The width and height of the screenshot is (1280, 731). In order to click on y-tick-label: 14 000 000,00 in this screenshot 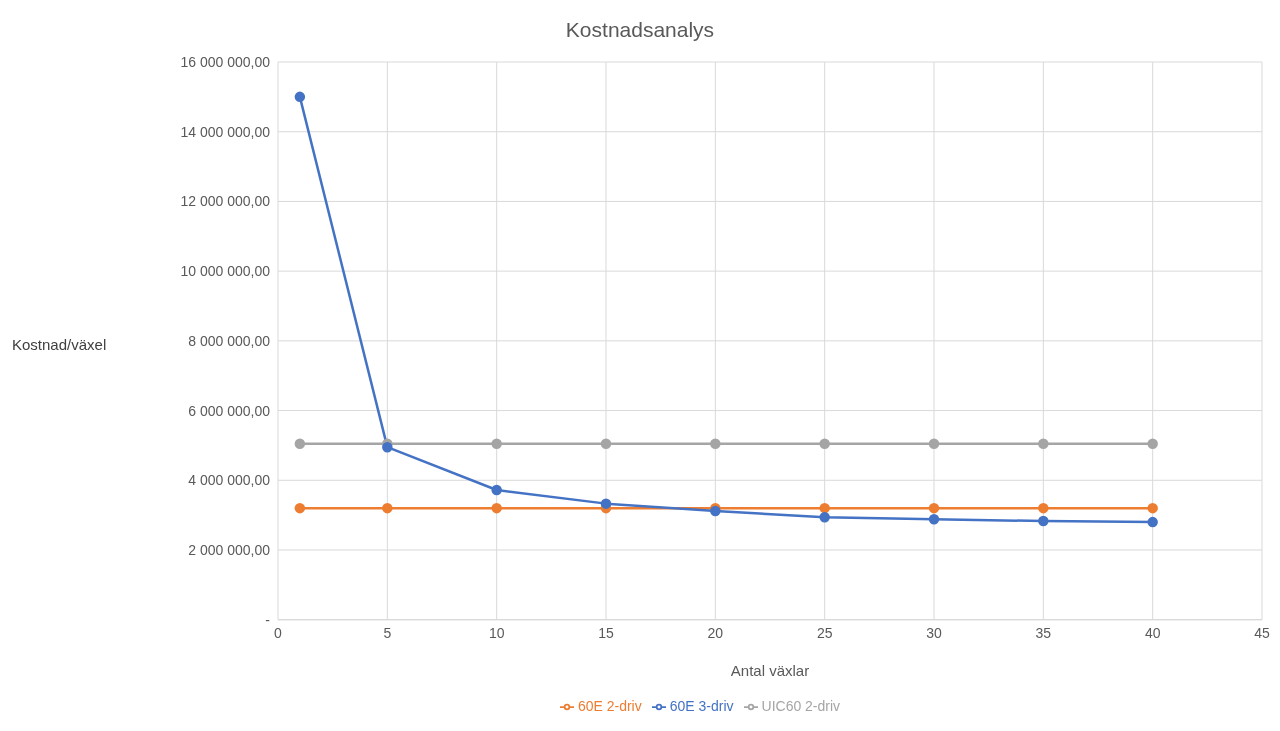, I will do `click(225, 131)`.